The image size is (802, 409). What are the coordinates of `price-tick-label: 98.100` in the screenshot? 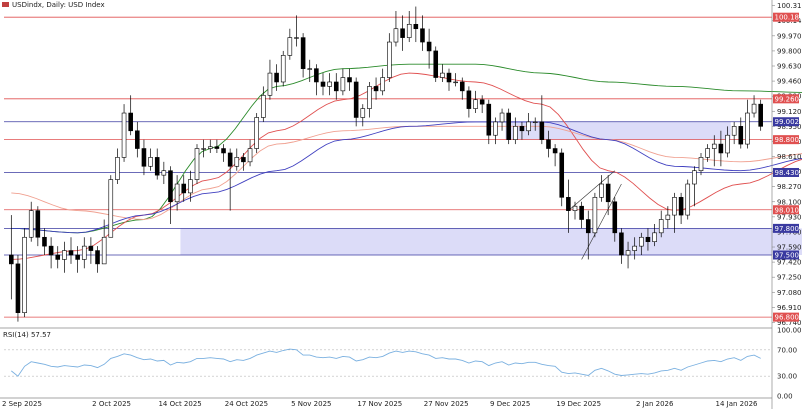 It's located at (789, 202).